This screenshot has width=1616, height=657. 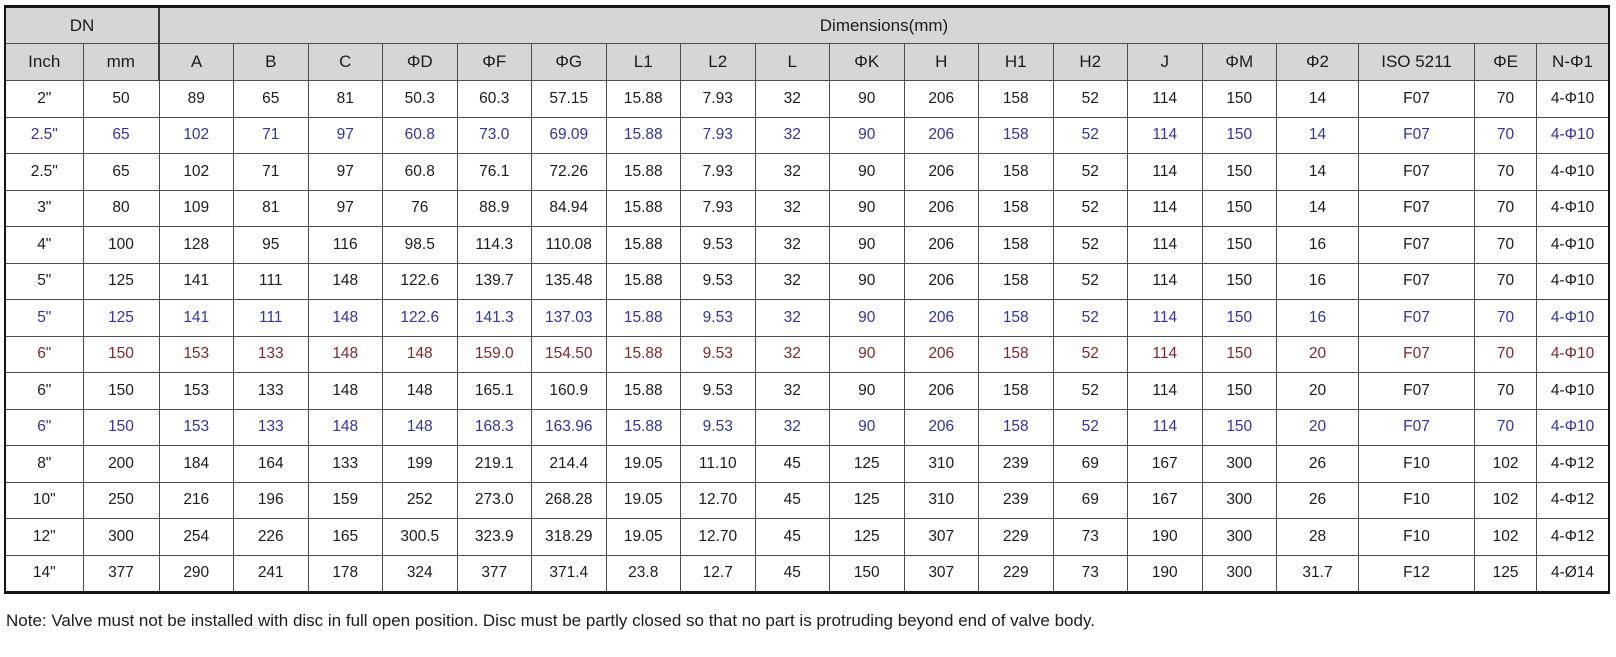 I want to click on table-cell: 72.26, so click(x=569, y=172).